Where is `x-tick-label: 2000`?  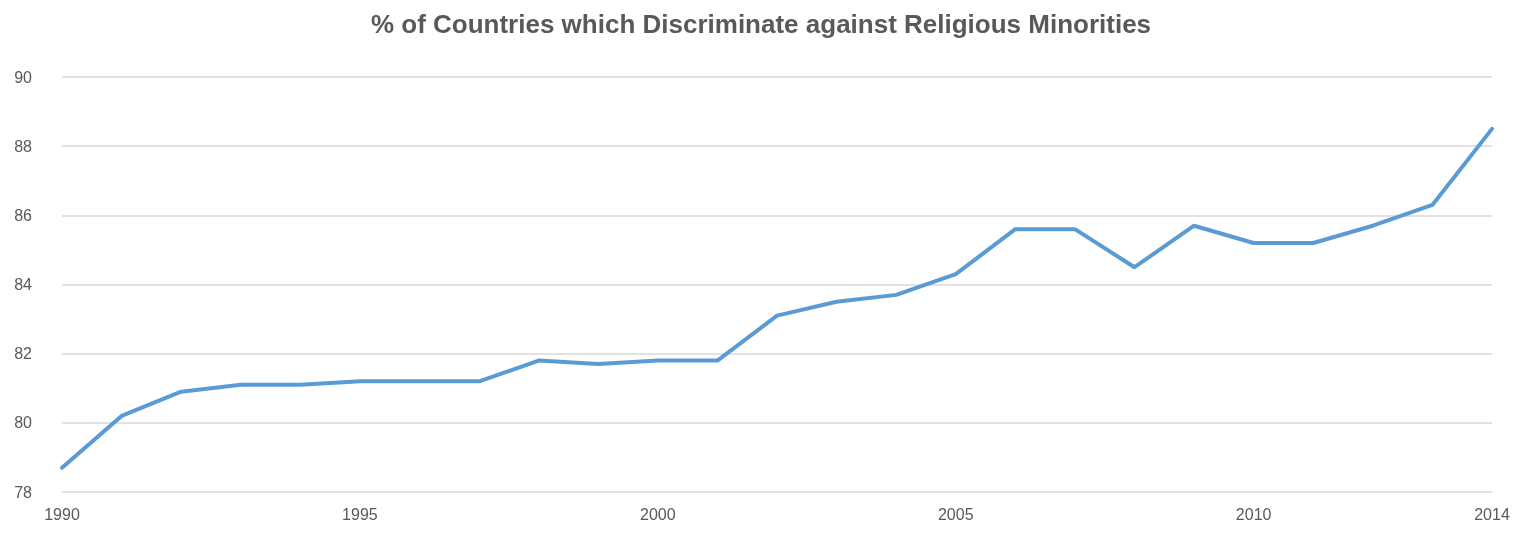 x-tick-label: 2000 is located at coordinates (658, 514).